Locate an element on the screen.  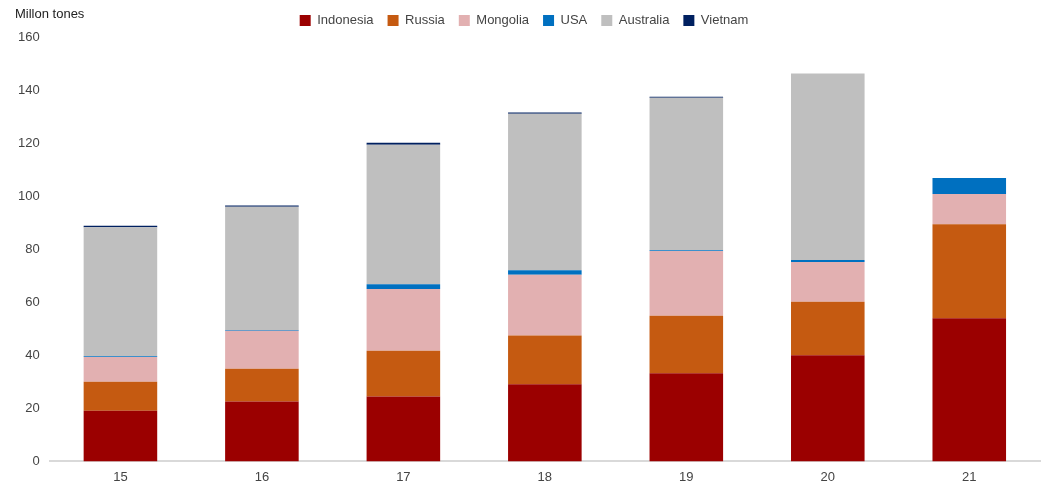
legend-label: Mongolia is located at coordinates (503, 20).